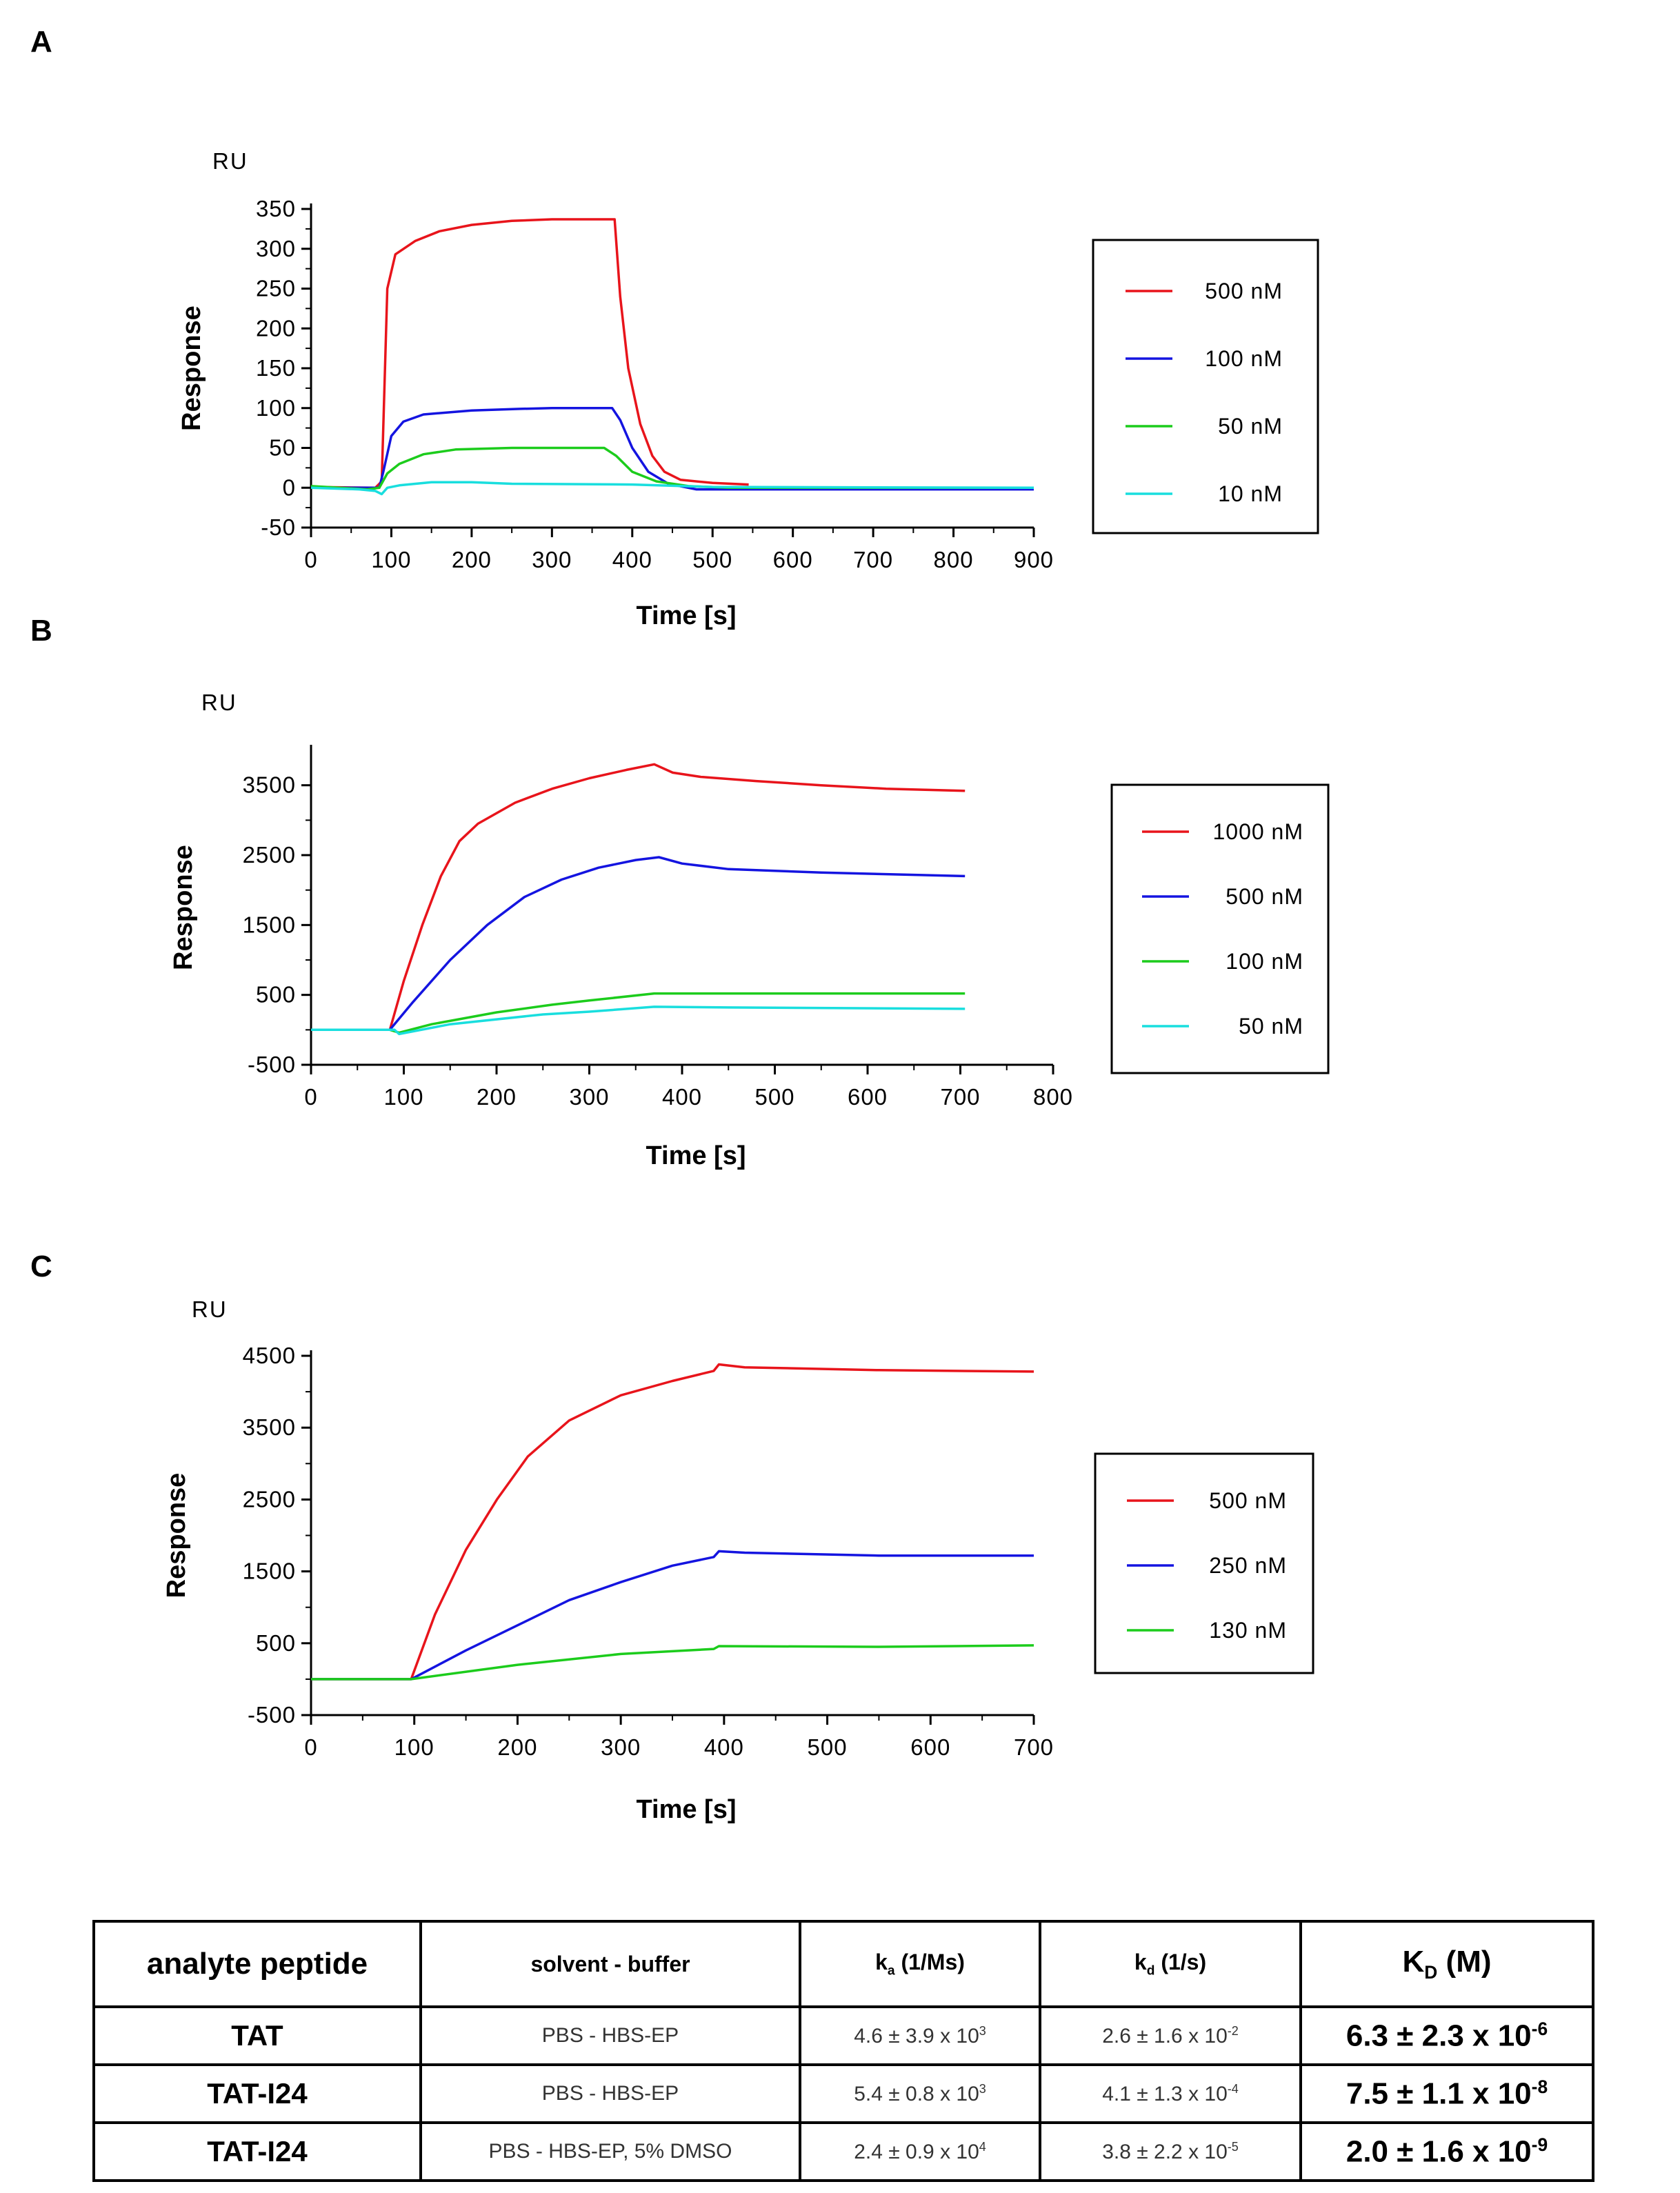 The height and width of the screenshot is (2193, 1680). What do you see at coordinates (1248, 1565) in the screenshot?
I see `legend-label: 250 nM` at bounding box center [1248, 1565].